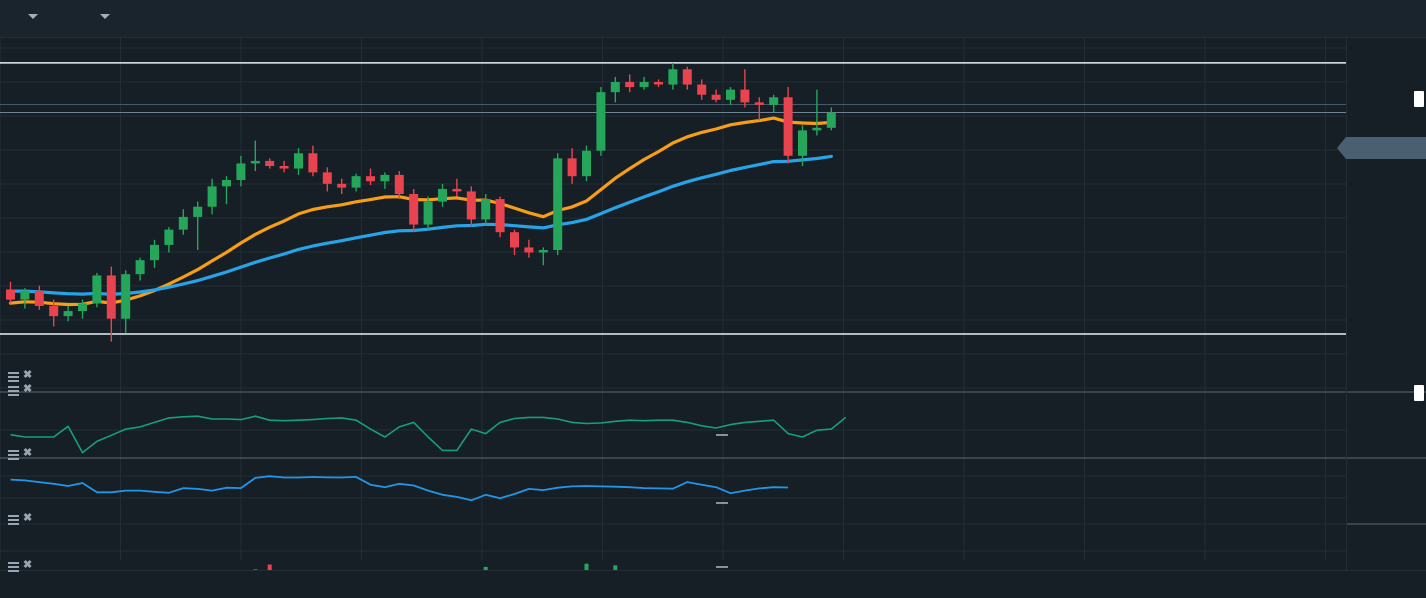 Image resolution: width=1426 pixels, height=598 pixels. What do you see at coordinates (713, 584) in the screenshot?
I see `time-axis` at bounding box center [713, 584].